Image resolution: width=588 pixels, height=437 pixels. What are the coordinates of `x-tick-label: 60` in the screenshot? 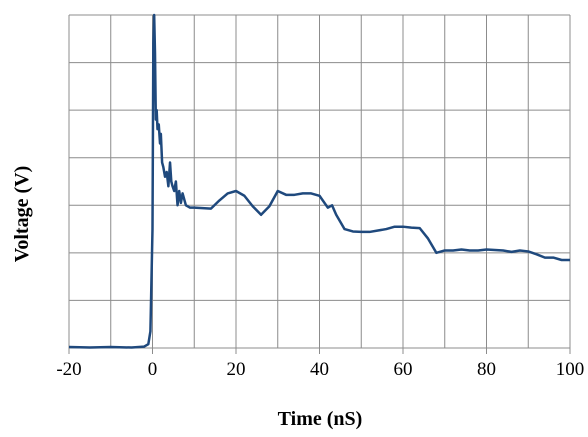 It's located at (403, 369).